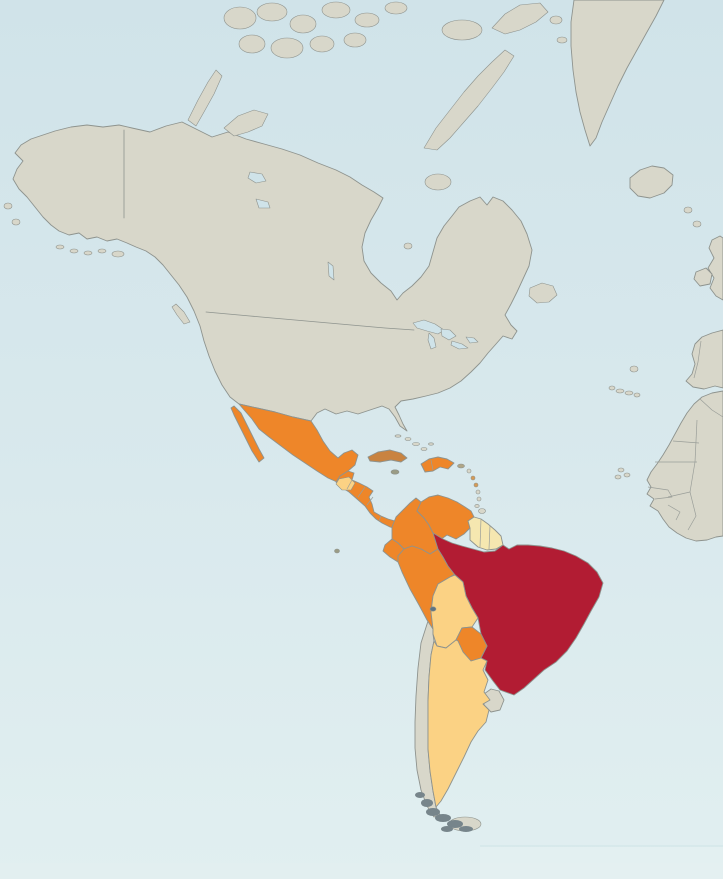 Image resolution: width=723 pixels, height=879 pixels. What do you see at coordinates (489, 537) in the screenshot?
I see `border-suriname-guiana` at bounding box center [489, 537].